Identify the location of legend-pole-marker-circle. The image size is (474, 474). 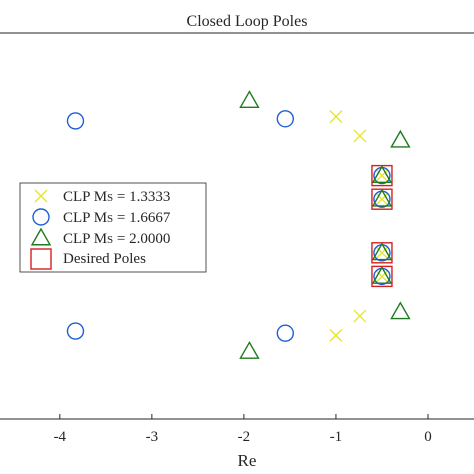
(41, 217).